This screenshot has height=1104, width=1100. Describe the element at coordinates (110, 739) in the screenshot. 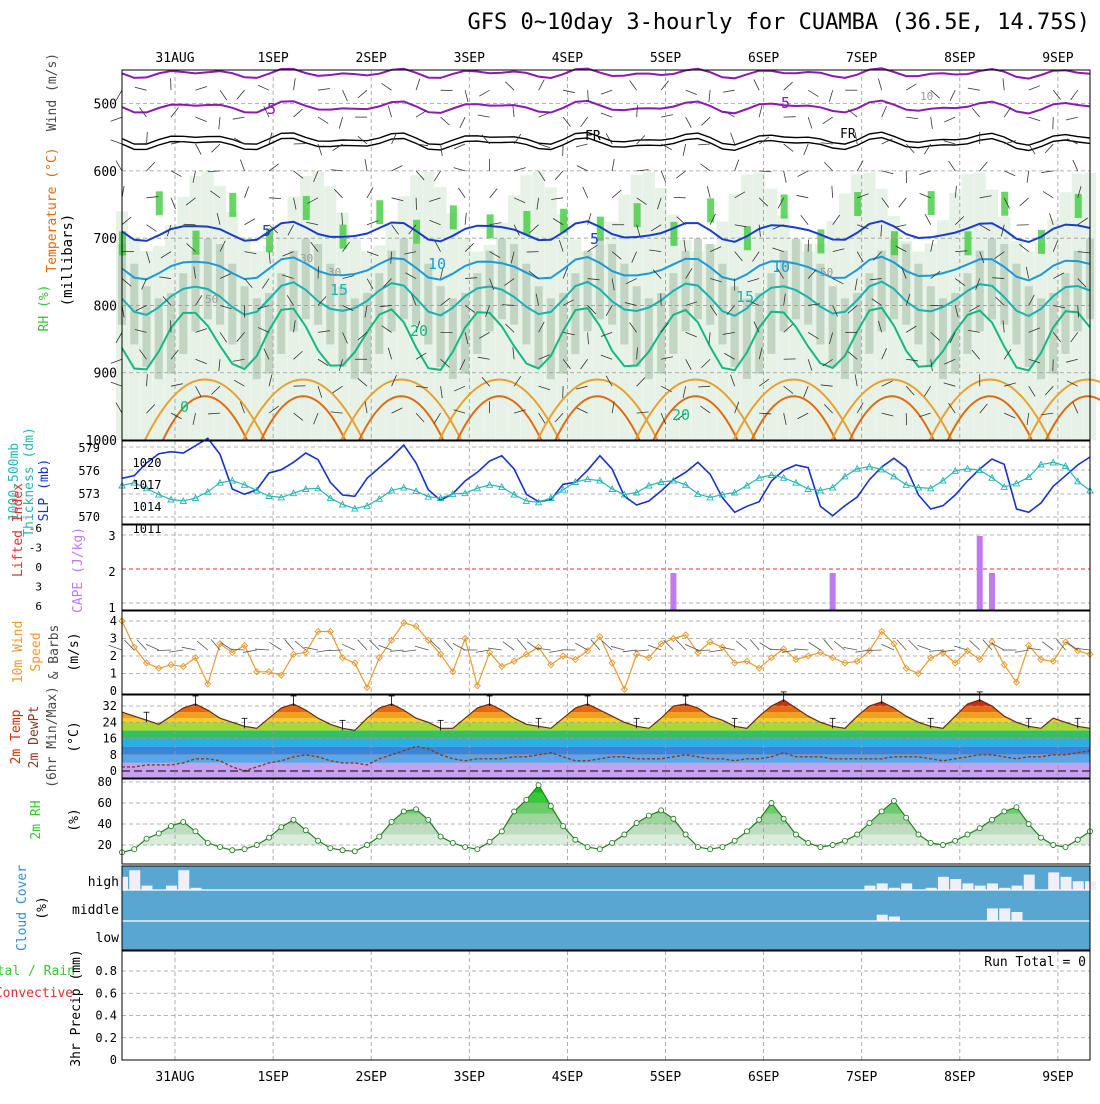

I see `temp-tick-16: 16` at that location.